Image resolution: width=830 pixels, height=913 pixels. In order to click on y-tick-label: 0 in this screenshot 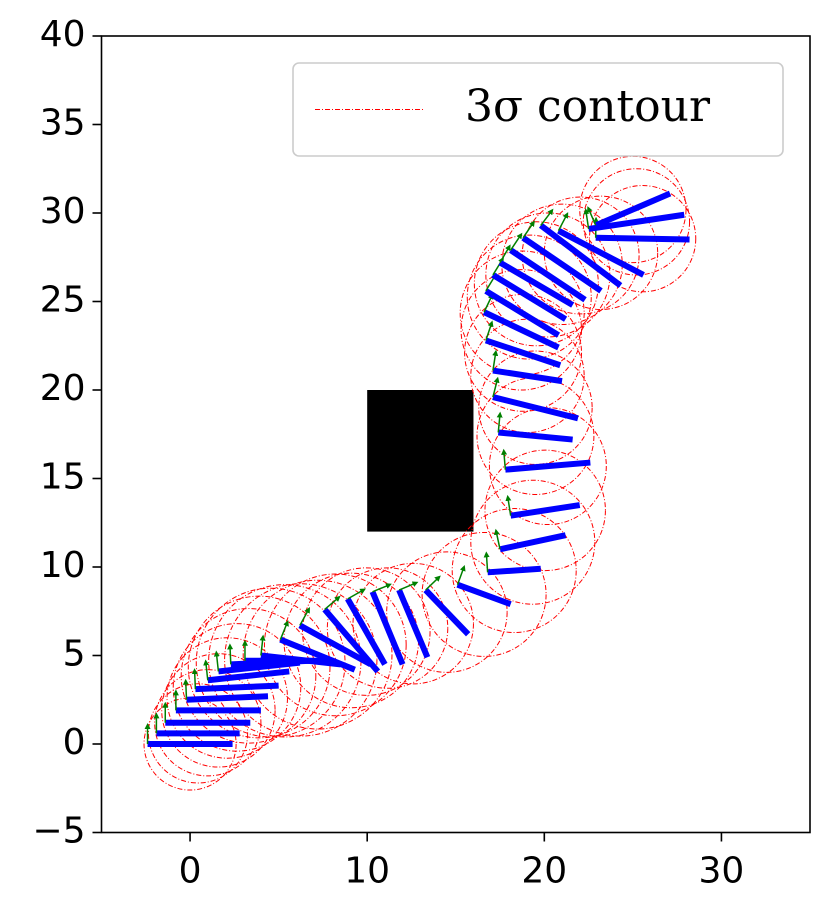, I will do `click(74, 742)`.